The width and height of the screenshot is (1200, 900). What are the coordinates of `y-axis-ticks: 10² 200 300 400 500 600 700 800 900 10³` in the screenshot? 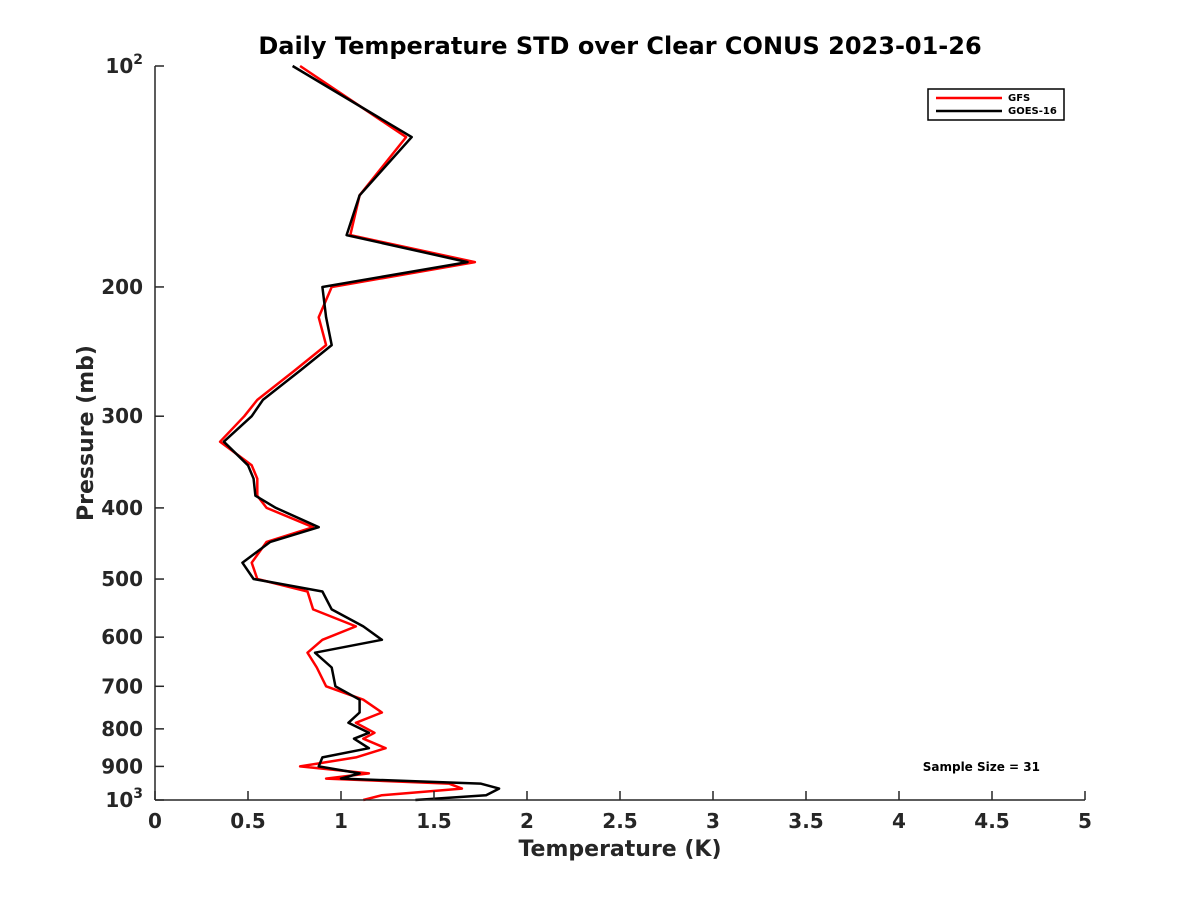 It's located at (132, 432).